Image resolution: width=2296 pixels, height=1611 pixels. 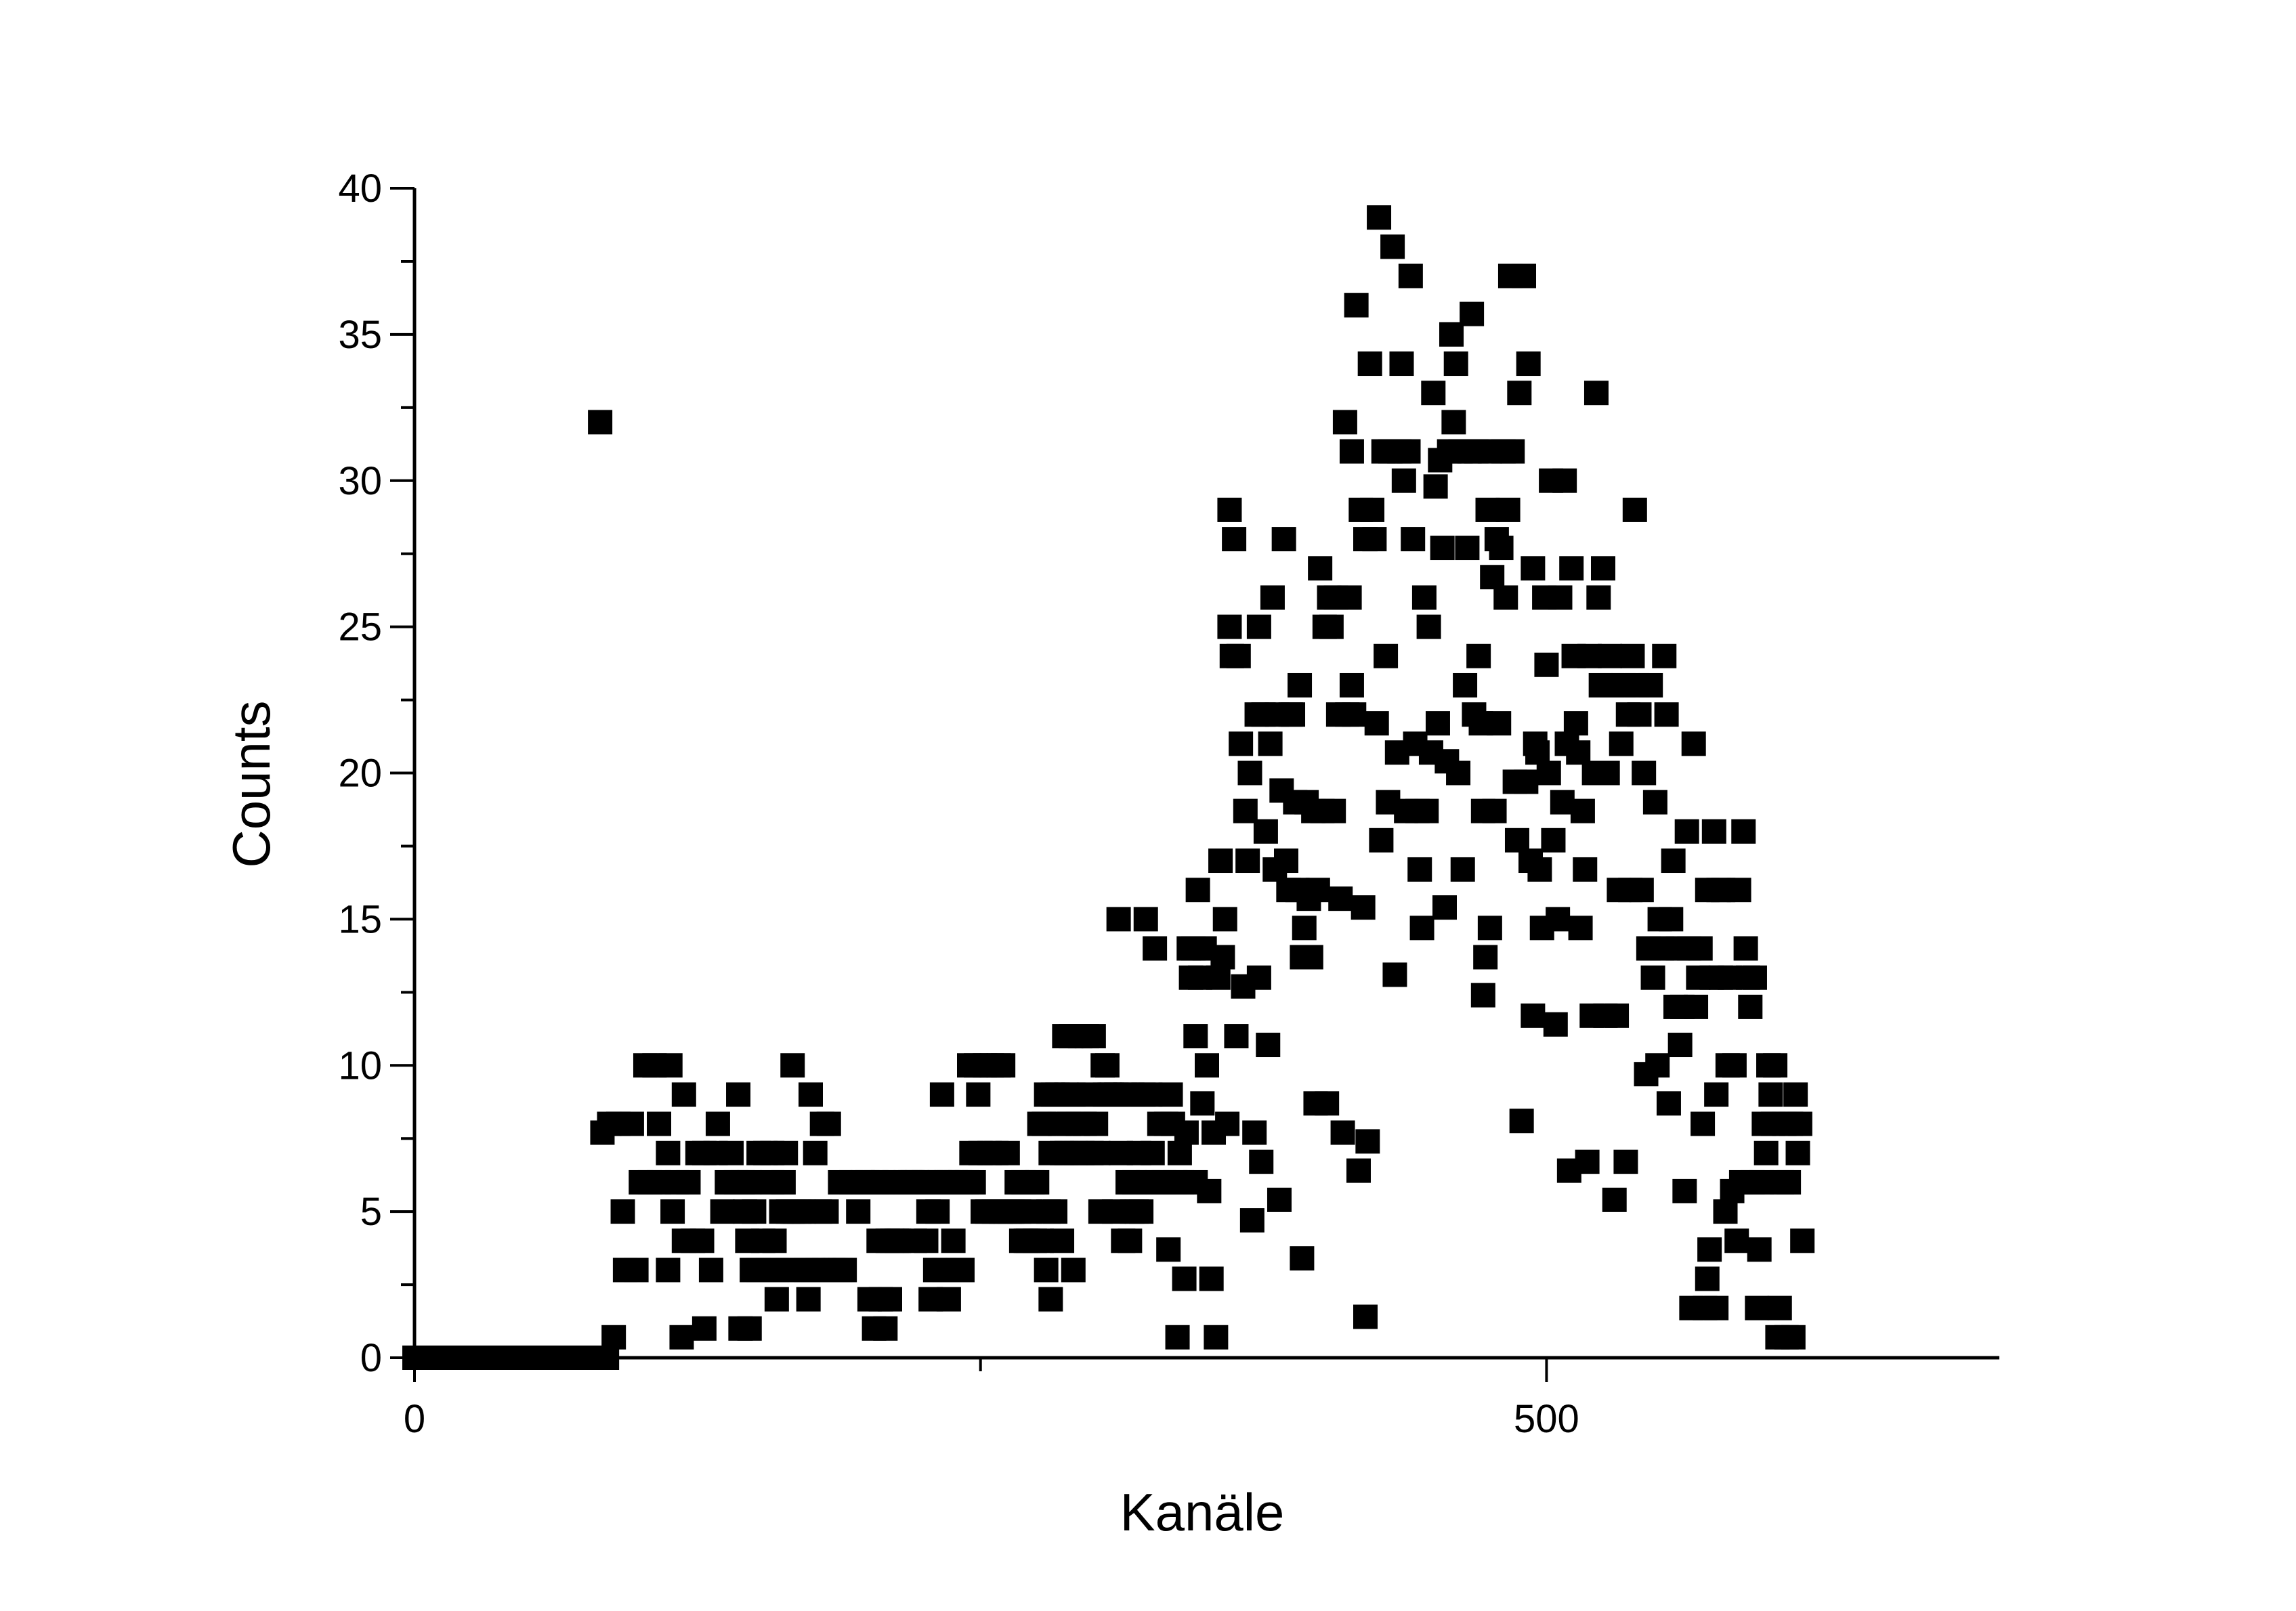 I want to click on y-tick-label: 10, so click(x=360, y=1066).